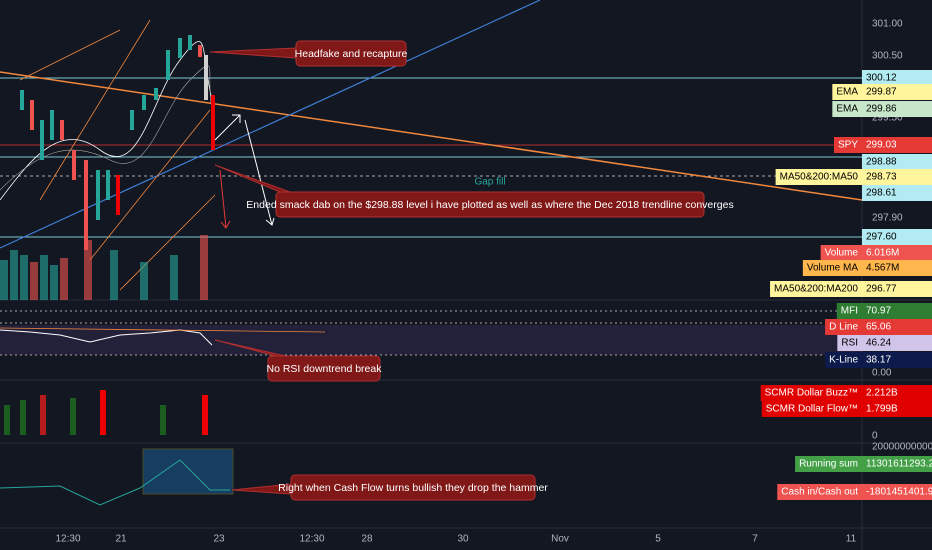  I want to click on annotation: Headfake and recapture, so click(351, 54).